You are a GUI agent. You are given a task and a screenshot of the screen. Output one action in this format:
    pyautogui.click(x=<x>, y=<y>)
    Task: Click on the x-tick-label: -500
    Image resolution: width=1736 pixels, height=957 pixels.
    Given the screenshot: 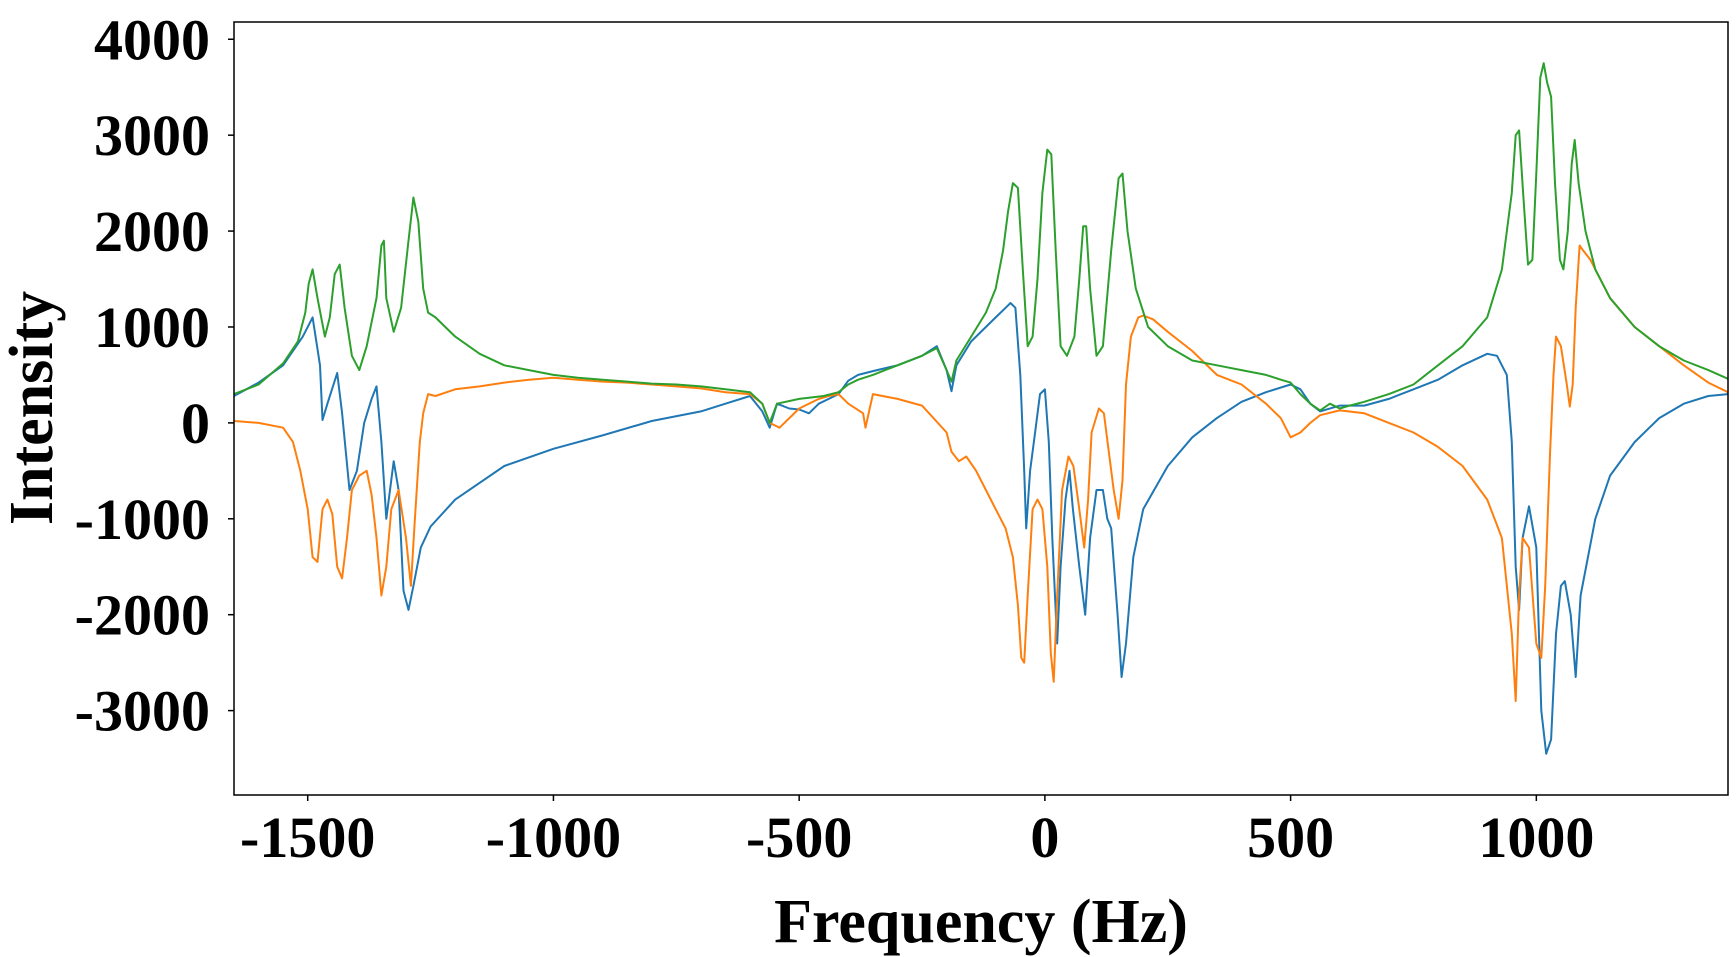 What is the action you would take?
    pyautogui.click(x=799, y=837)
    